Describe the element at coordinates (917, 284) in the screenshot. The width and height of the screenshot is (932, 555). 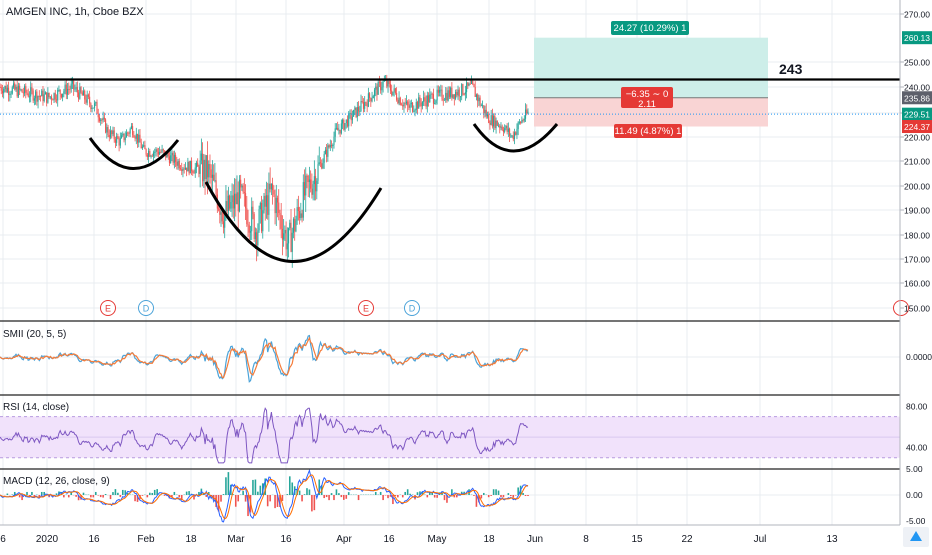
I see `y-tick-label: 160.00` at that location.